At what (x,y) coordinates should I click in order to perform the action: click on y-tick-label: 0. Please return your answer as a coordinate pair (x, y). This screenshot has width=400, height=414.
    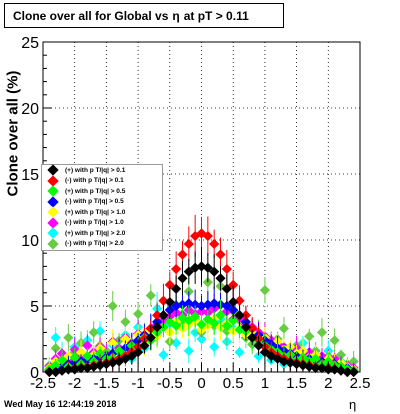
    Looking at the image, I should click on (34, 373).